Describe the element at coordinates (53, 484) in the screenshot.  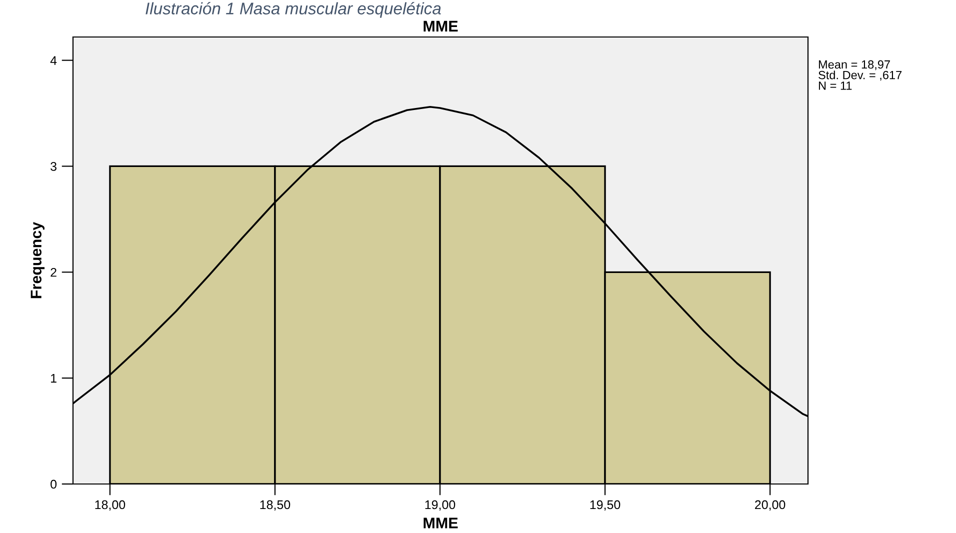
I see `y-tick-label: 0` at that location.